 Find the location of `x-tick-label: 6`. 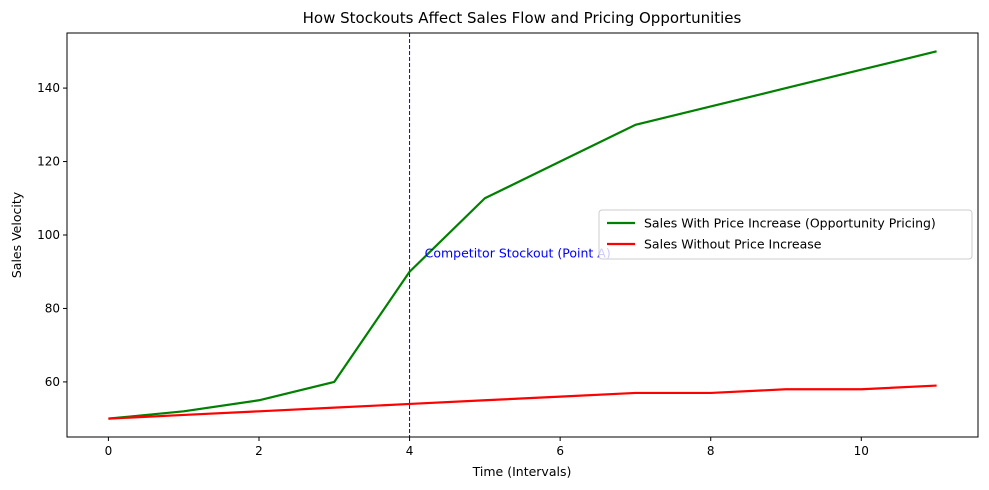

x-tick-label: 6 is located at coordinates (560, 451).